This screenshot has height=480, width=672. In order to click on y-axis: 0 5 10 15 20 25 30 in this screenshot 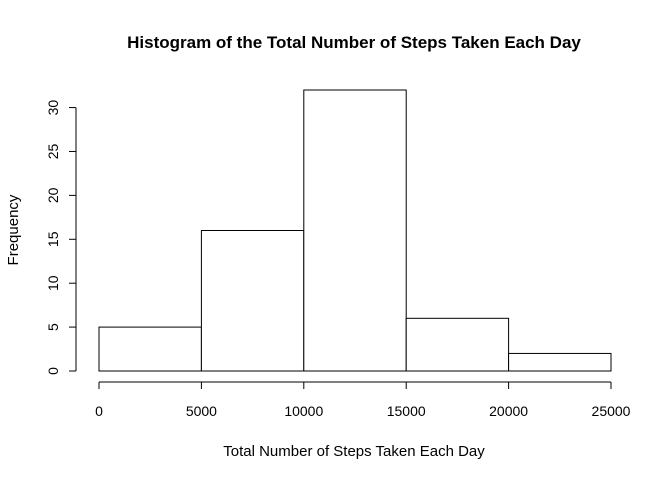, I will do `click(61, 237)`.